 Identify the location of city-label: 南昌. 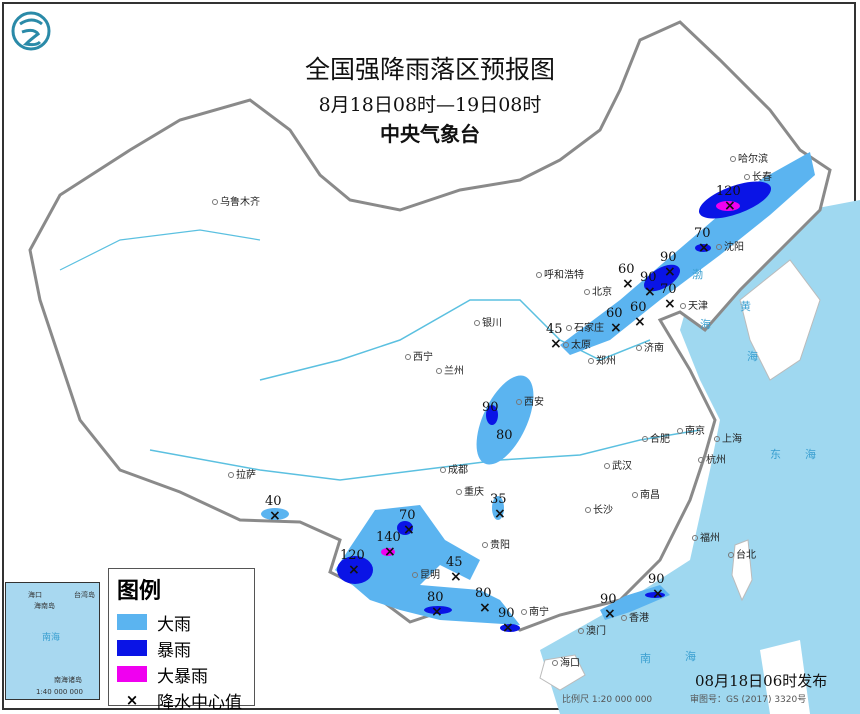
(646, 496).